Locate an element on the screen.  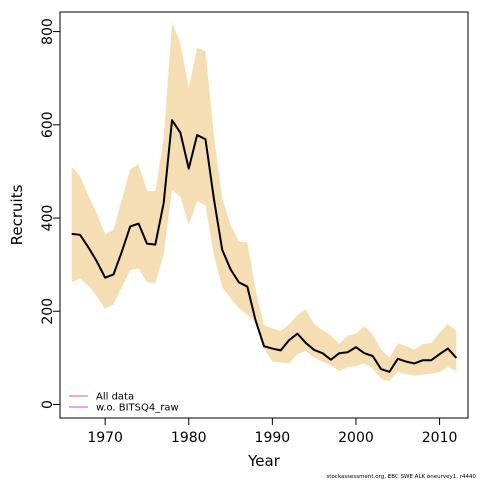
y-tick-label-0: 0 is located at coordinates (48, 404).